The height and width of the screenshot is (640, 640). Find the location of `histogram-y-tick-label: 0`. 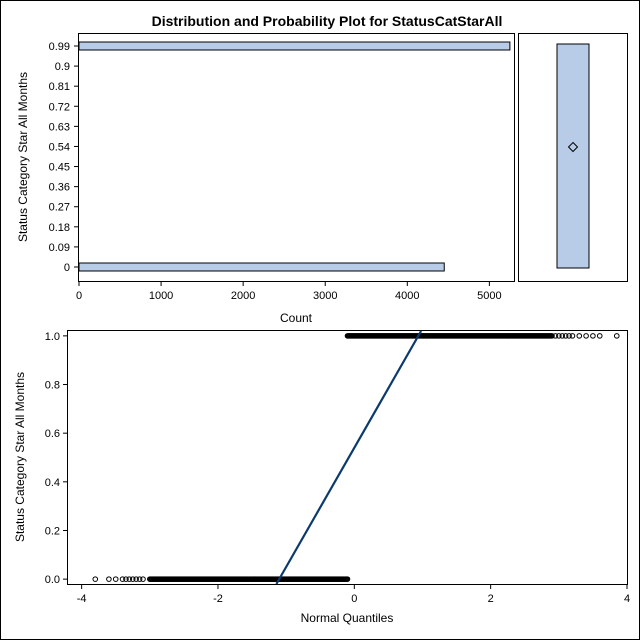

histogram-y-tick-label: 0 is located at coordinates (67, 268).